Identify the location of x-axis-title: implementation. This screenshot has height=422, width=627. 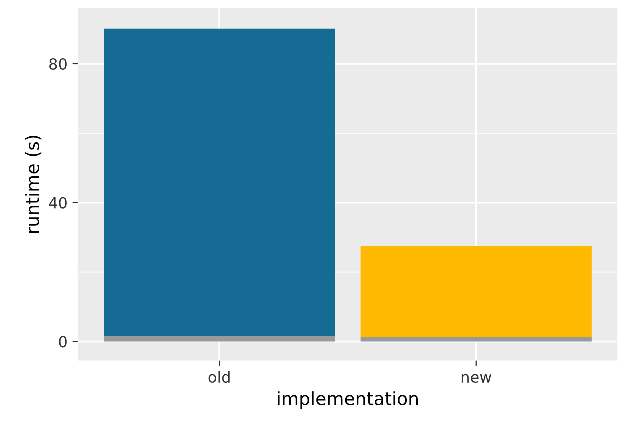
(348, 401).